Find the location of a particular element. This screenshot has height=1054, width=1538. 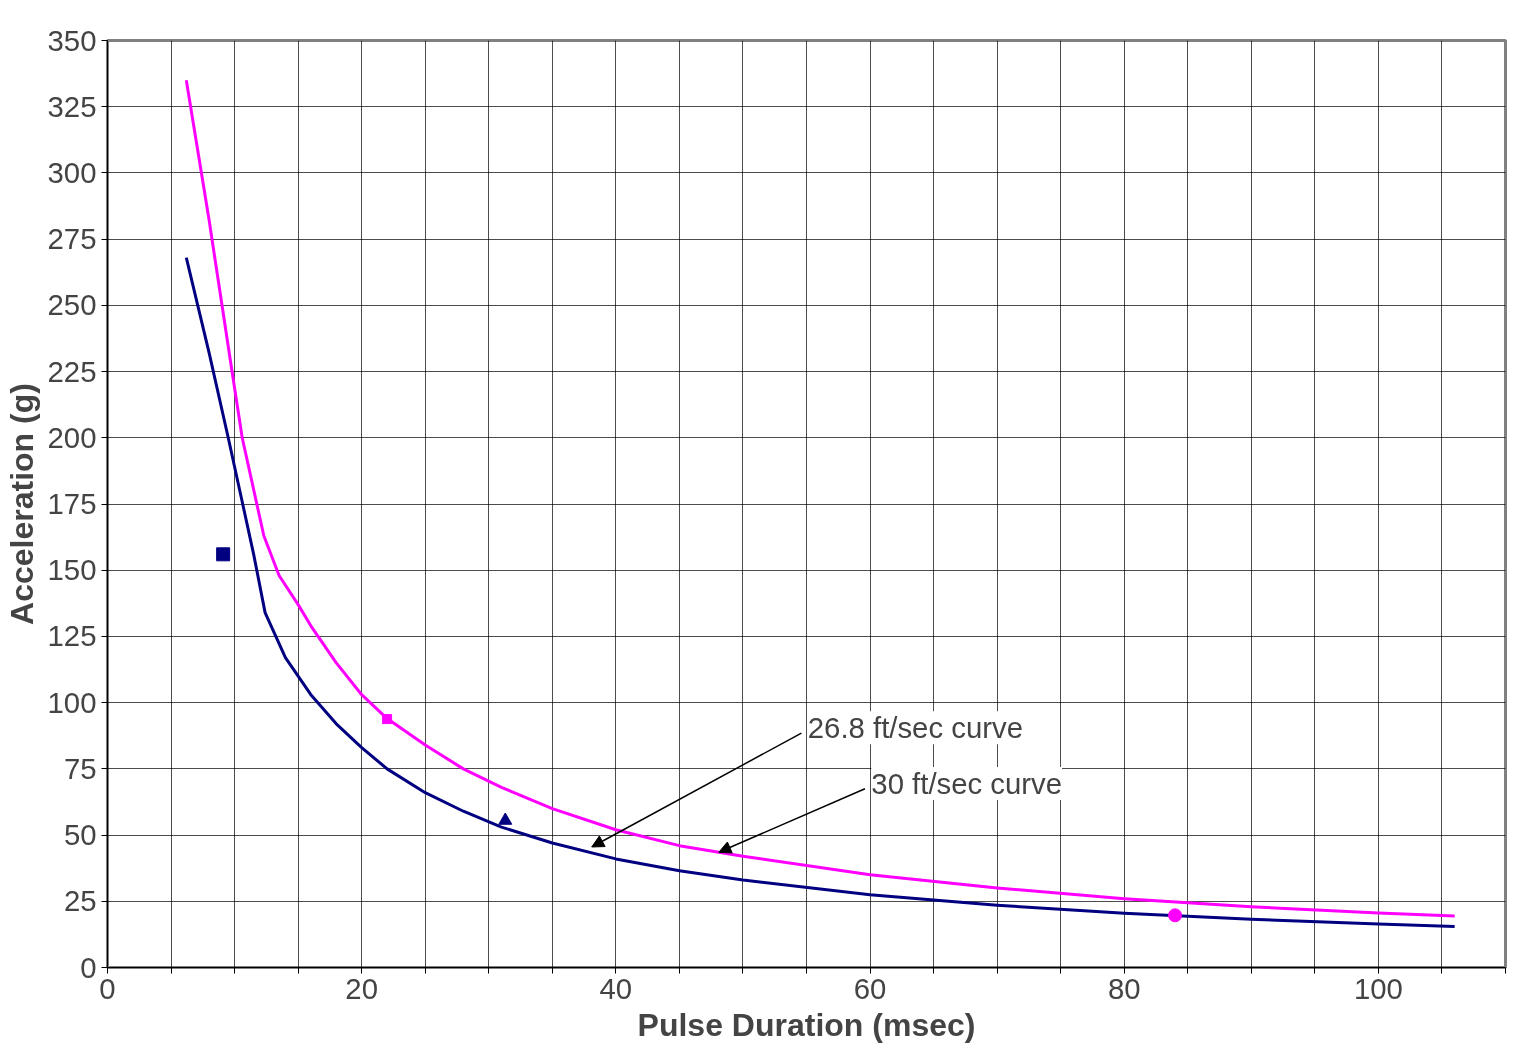

y-tick-label: 225 is located at coordinates (72, 371).